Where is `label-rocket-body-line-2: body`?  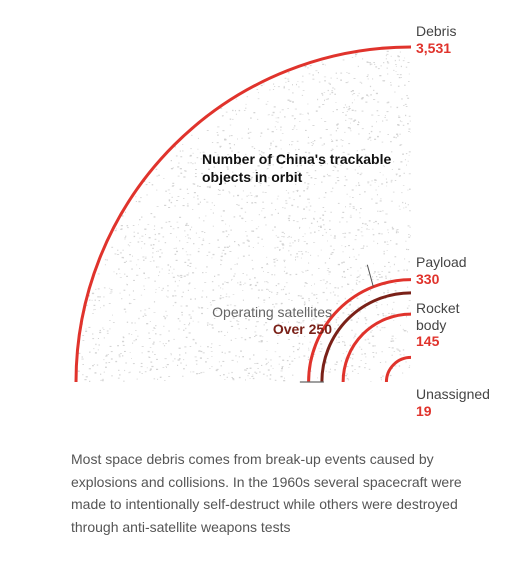 label-rocket-body-line-2: body is located at coordinates (431, 325).